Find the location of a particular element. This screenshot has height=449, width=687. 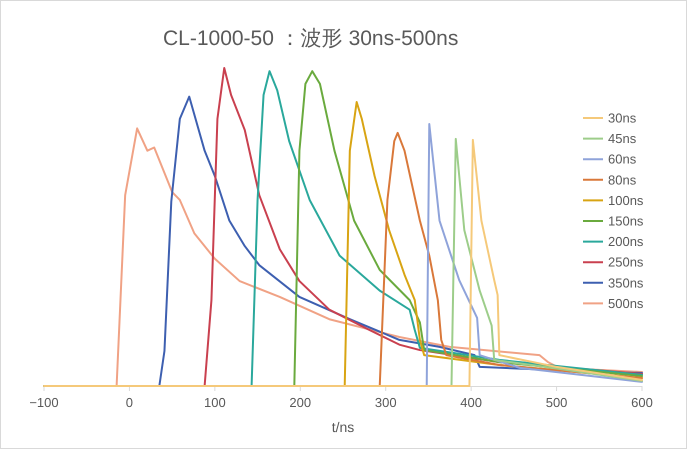

legend-label: 500ns is located at coordinates (626, 303).